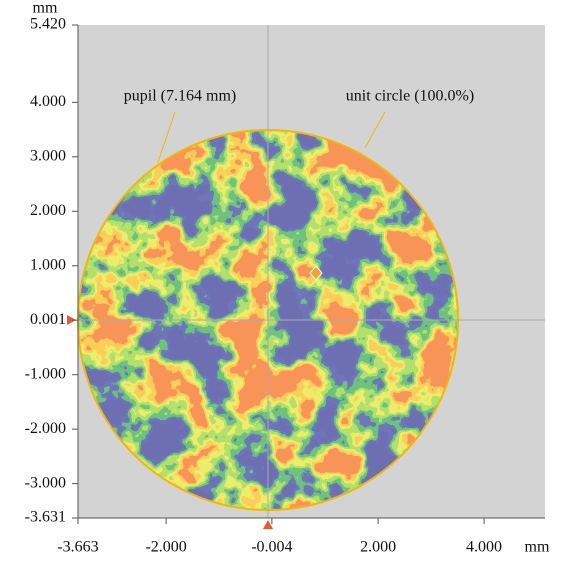 The width and height of the screenshot is (562, 569). I want to click on y-tick-label: 2.000, so click(48, 210).